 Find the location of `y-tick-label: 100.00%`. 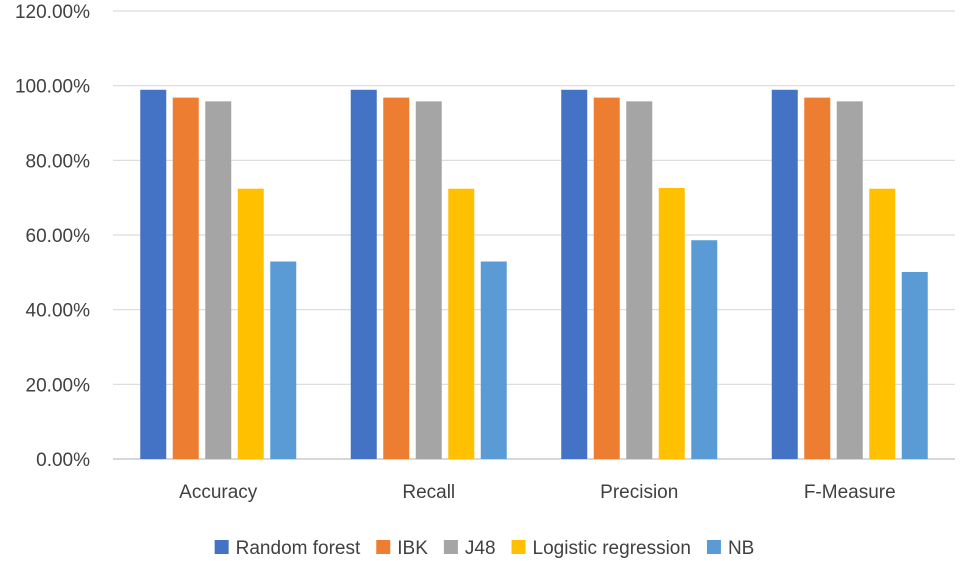

y-tick-label: 100.00% is located at coordinates (52, 87).